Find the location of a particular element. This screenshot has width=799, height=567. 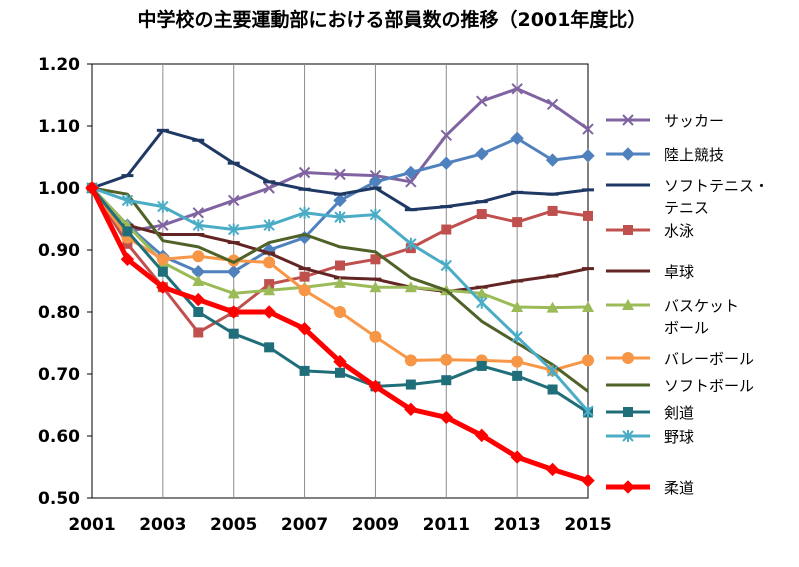

x-tick-label: 2009 is located at coordinates (375, 525).